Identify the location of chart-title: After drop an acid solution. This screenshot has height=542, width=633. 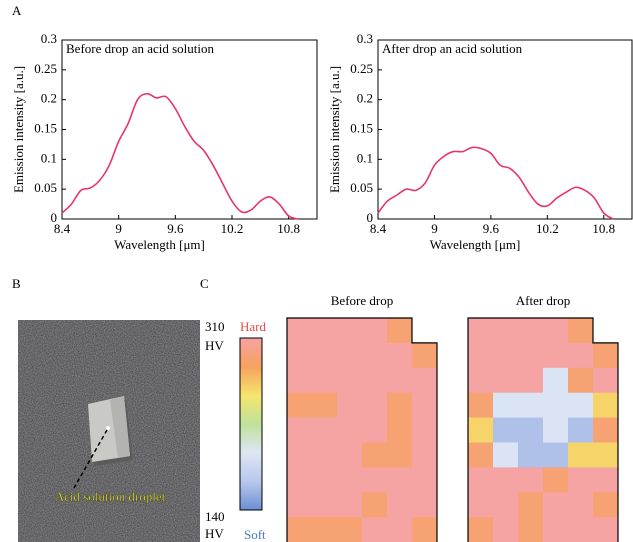
(452, 48).